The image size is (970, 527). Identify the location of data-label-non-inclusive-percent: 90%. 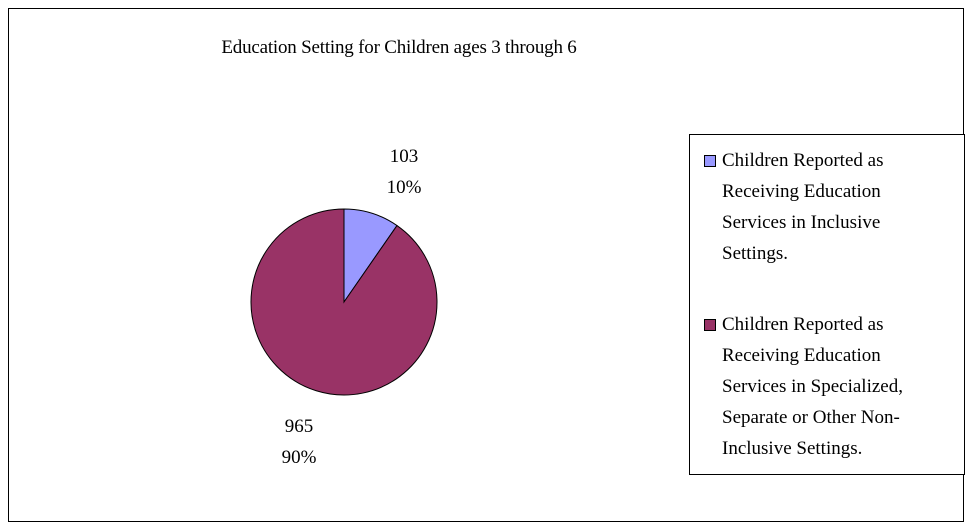
(299, 457).